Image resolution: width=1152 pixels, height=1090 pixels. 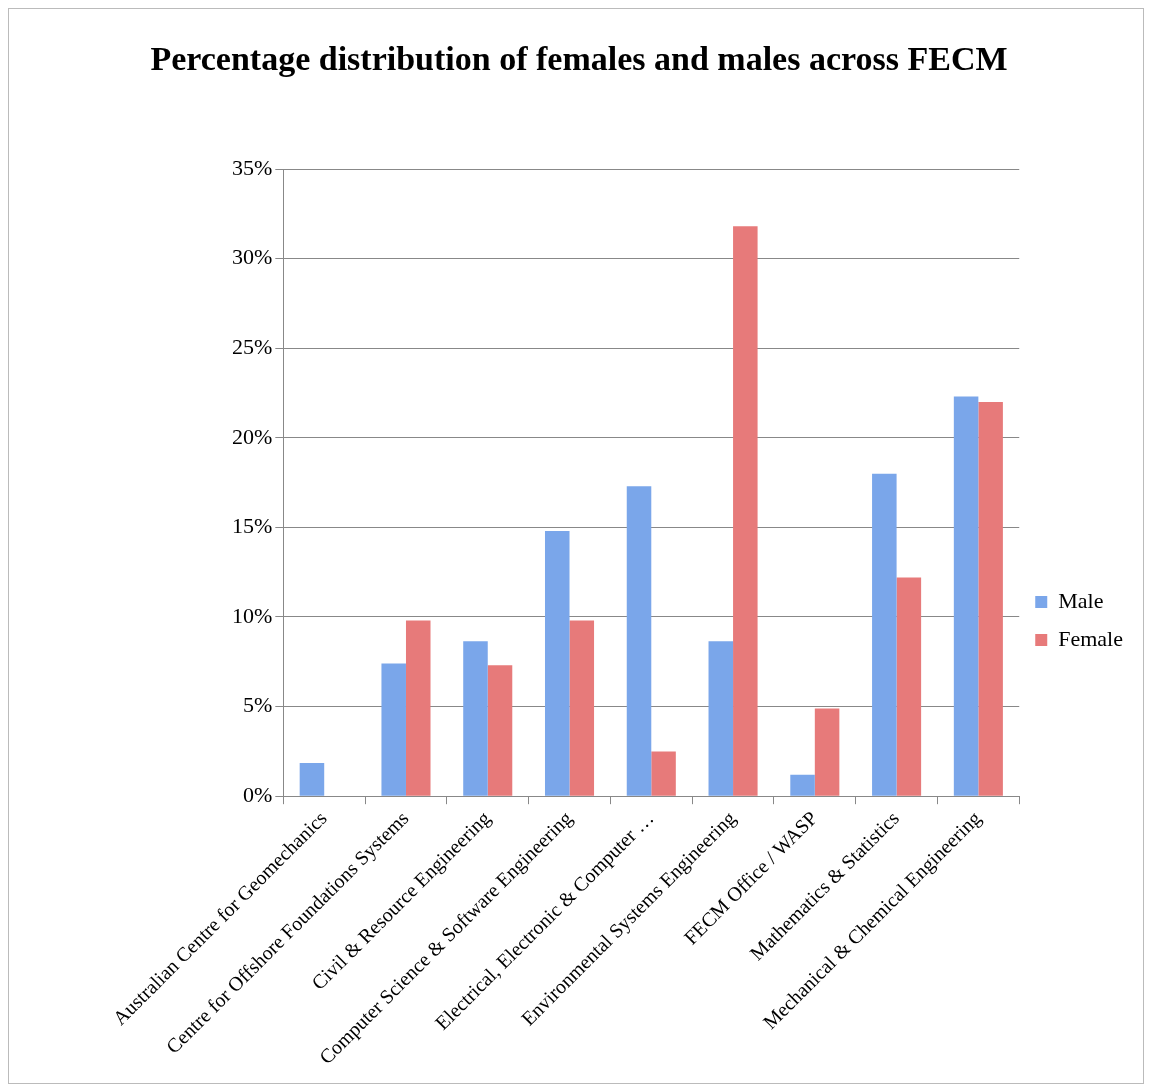 I want to click on y-tick-label: 30%, so click(x=252, y=257).